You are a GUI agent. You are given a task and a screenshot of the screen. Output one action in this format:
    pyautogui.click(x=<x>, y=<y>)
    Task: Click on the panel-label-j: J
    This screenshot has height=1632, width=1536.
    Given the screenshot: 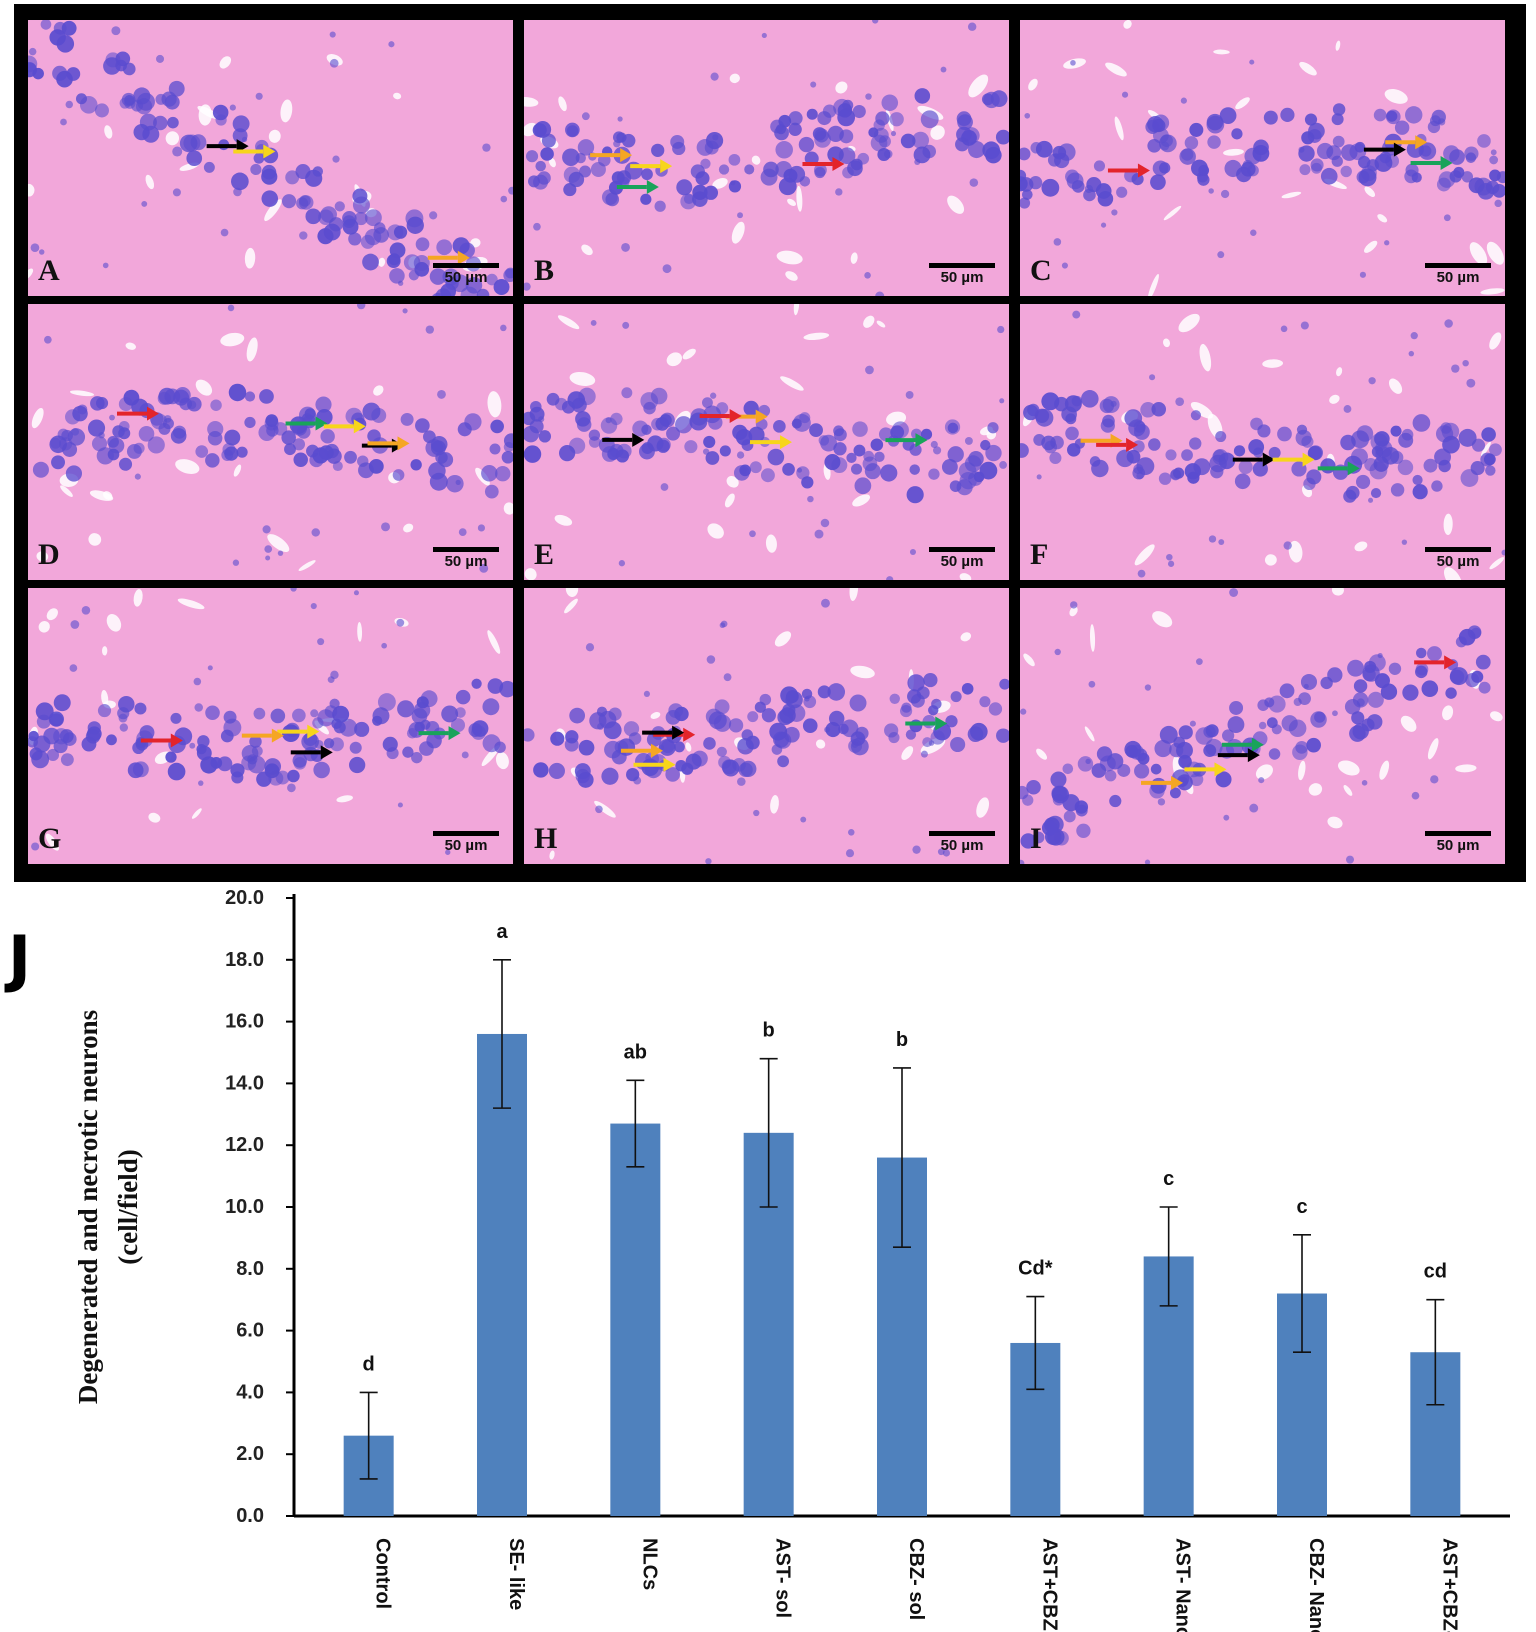 What is the action you would take?
    pyautogui.click(x=20, y=958)
    